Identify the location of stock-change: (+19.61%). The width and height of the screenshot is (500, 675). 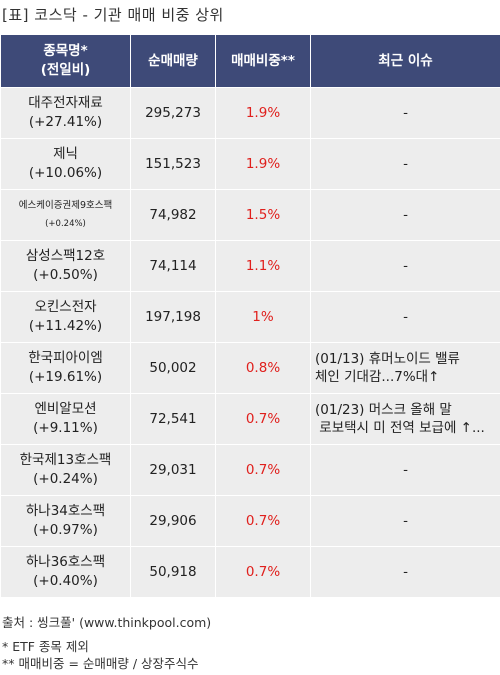
(65, 377).